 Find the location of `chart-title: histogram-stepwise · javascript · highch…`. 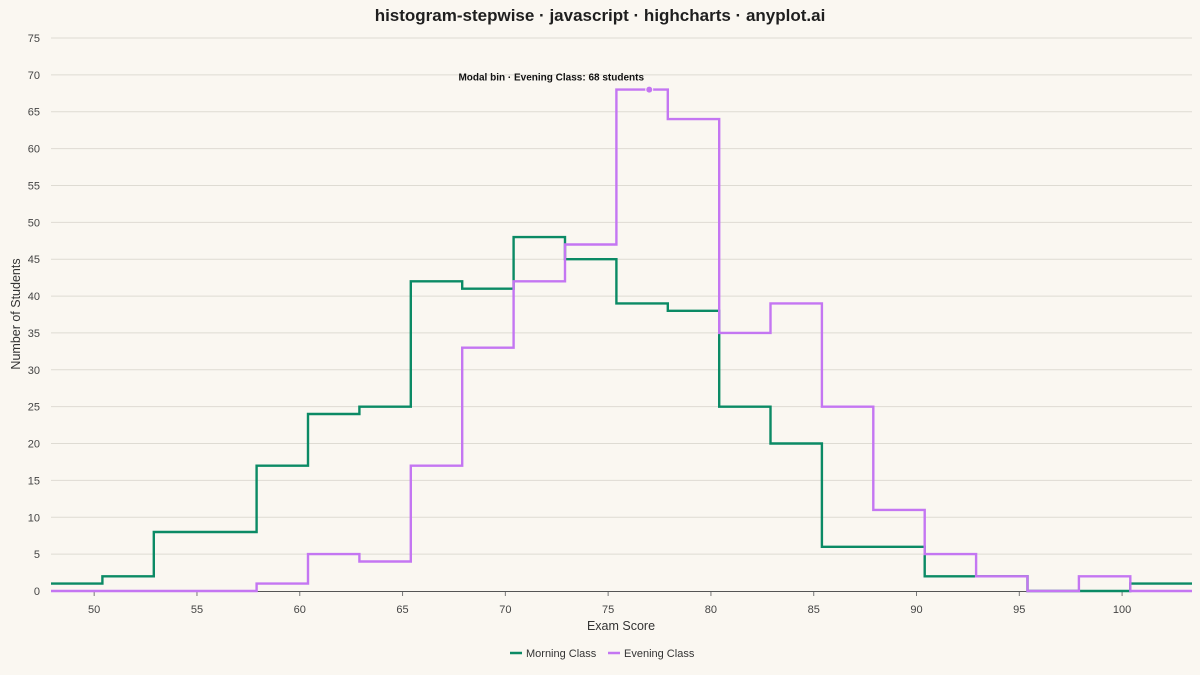

chart-title: histogram-stepwise · javascript · highch… is located at coordinates (600, 15).